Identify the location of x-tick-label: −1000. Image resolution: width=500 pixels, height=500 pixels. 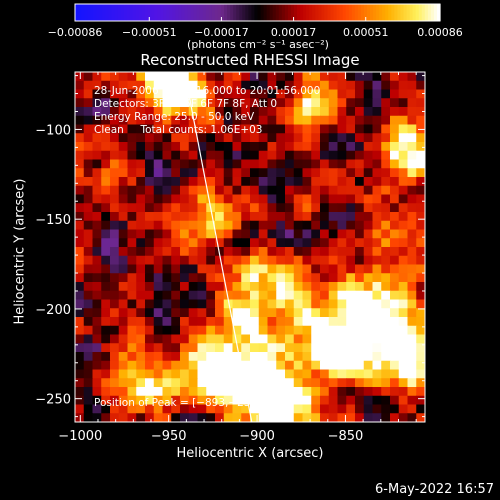
(80, 436).